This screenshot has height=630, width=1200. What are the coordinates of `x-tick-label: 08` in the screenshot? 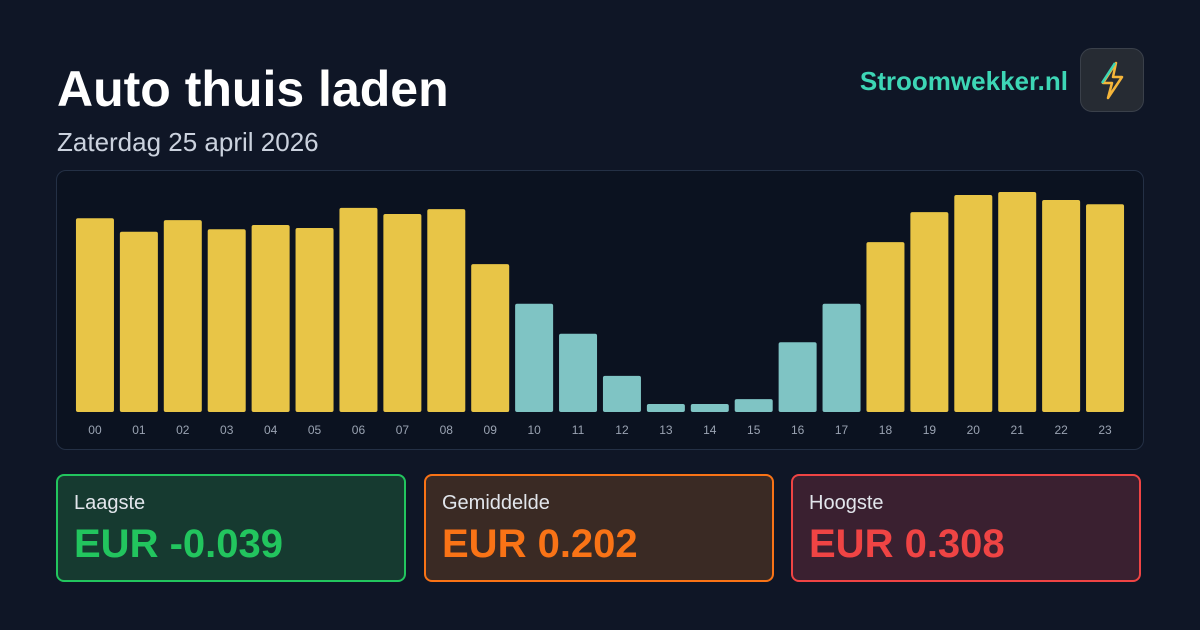 It's located at (447, 430).